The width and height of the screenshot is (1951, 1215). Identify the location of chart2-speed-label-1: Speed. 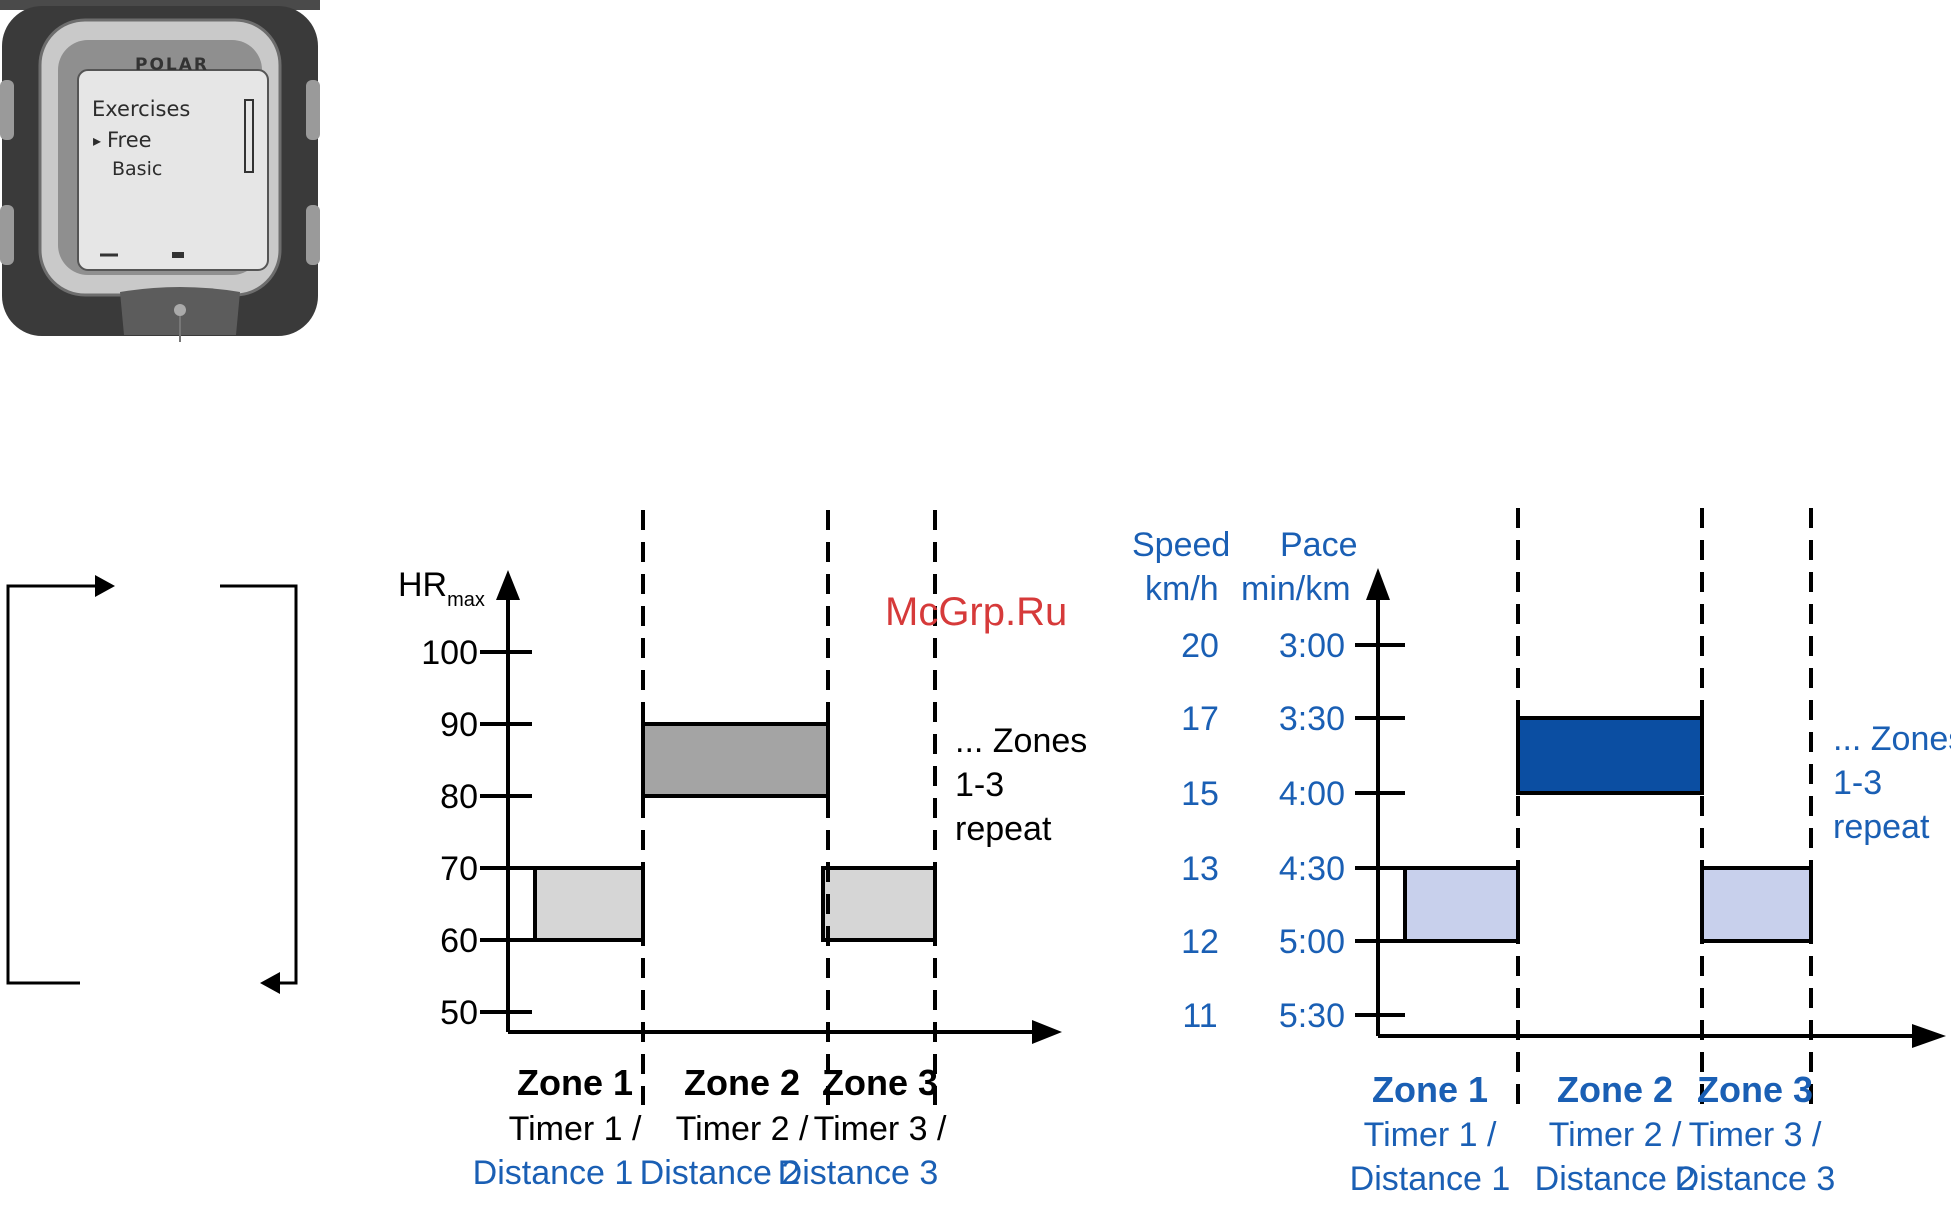
(1181, 545).